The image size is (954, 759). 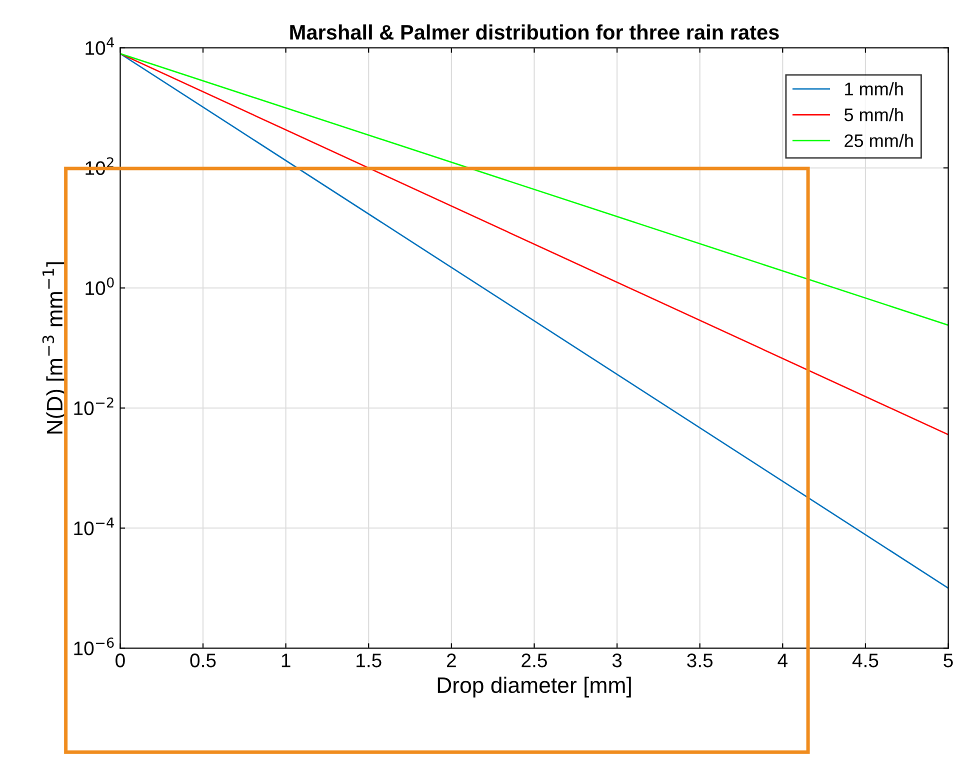 What do you see at coordinates (878, 141) in the screenshot?
I see `legend-label: 25 mm/h` at bounding box center [878, 141].